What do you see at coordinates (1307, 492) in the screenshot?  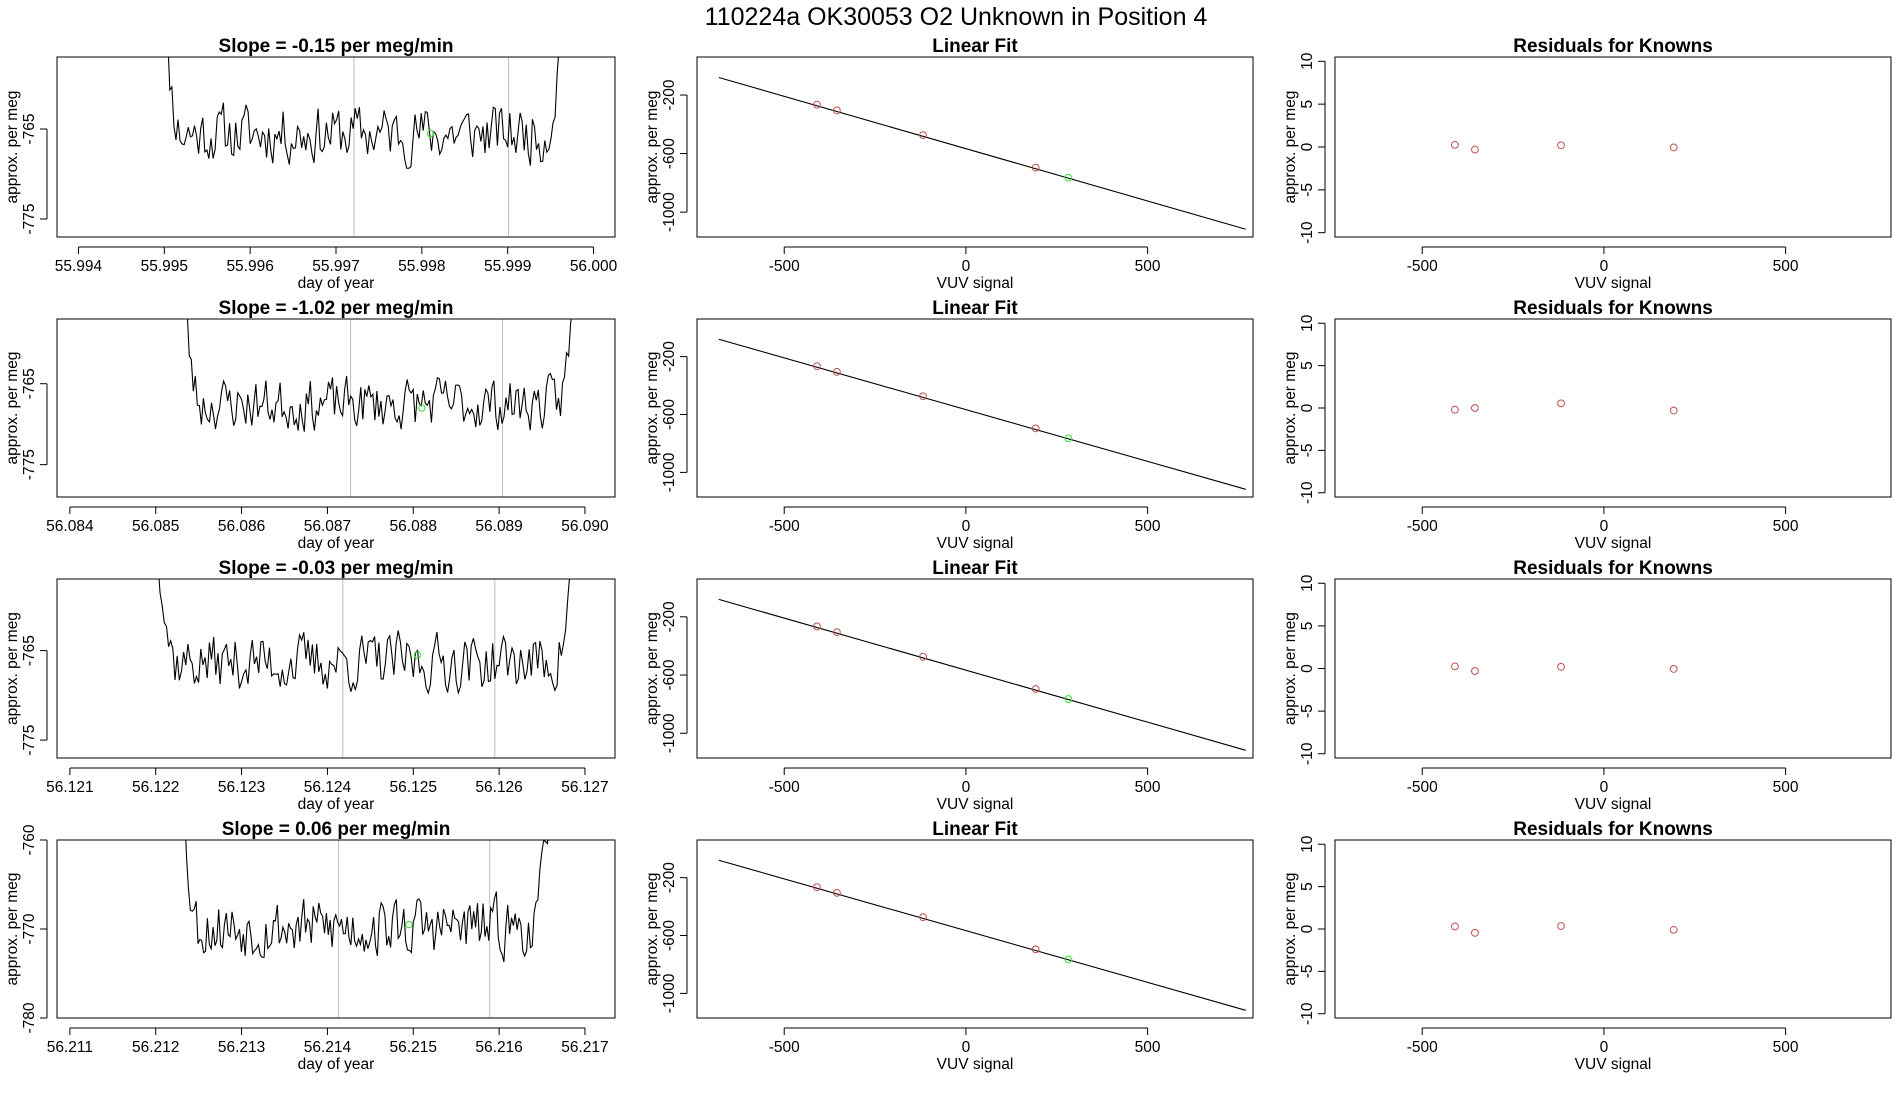 I see `y-tick-label: -10` at bounding box center [1307, 492].